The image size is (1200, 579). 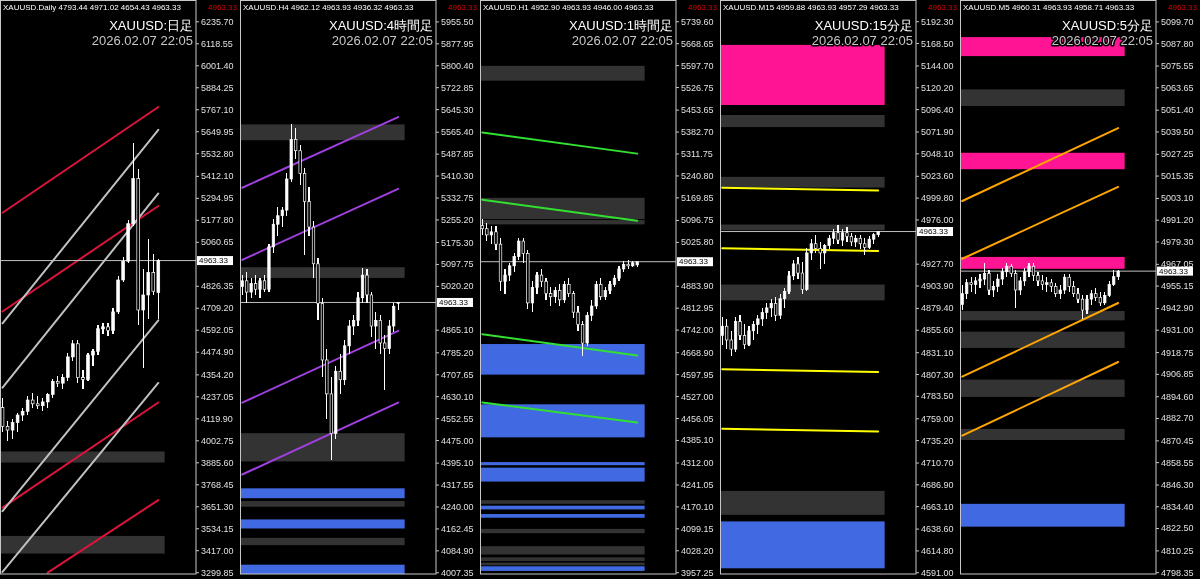 I want to click on y-tick-label: 4668.90, so click(x=697, y=352).